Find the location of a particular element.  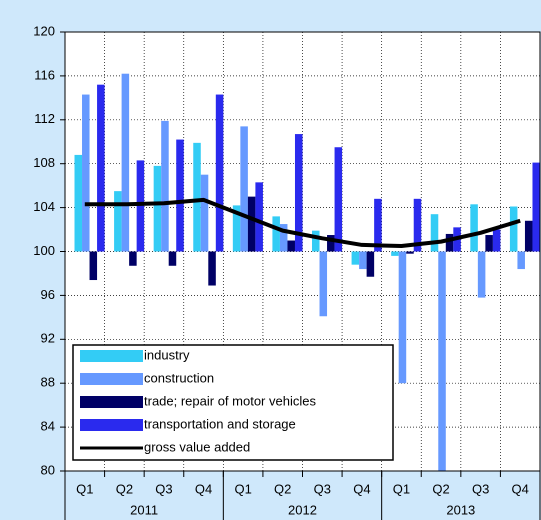

legend-label: transportation and storage is located at coordinates (220, 423).